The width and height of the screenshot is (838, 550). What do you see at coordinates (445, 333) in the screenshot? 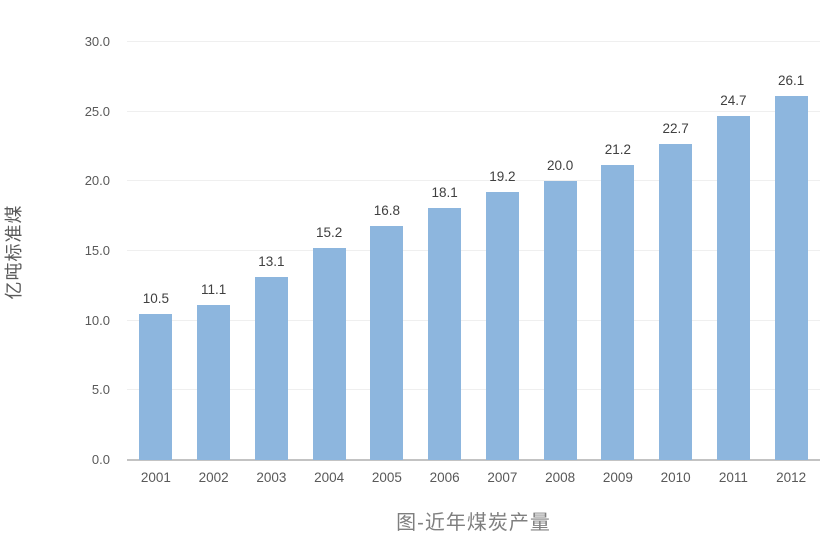
I see `bar-2006` at bounding box center [445, 333].